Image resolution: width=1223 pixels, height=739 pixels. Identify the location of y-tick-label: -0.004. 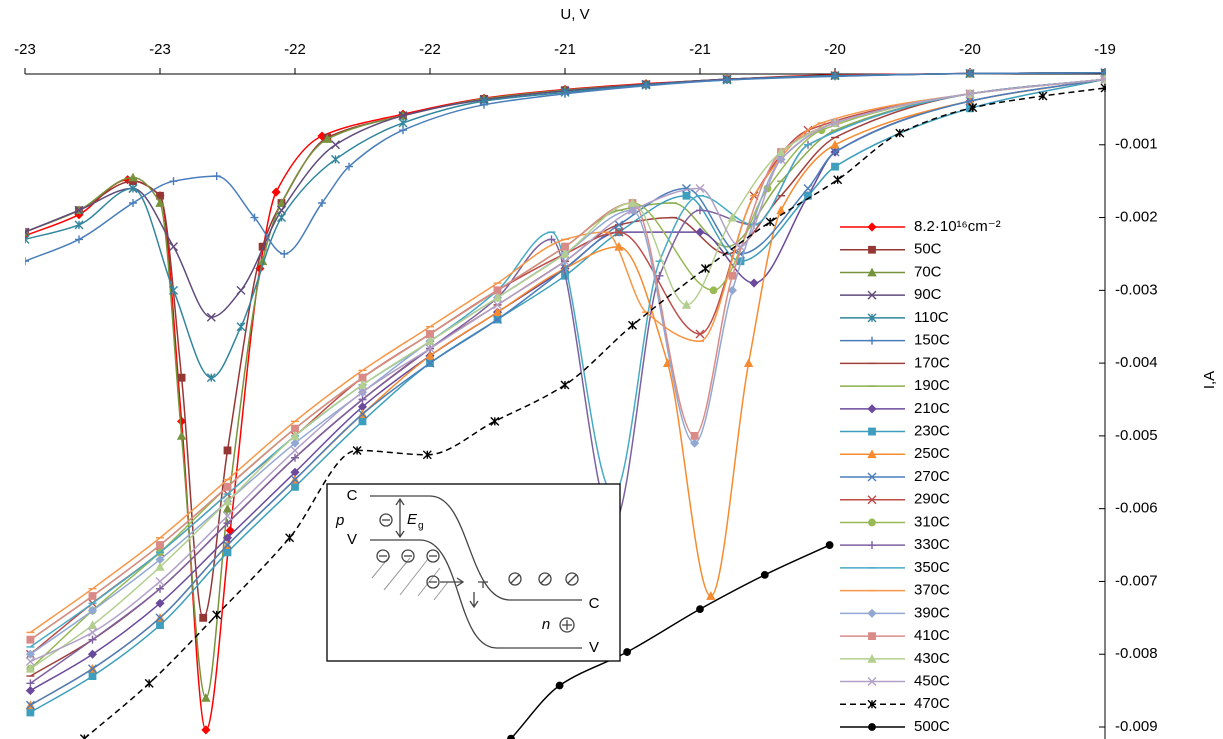
(1136, 362).